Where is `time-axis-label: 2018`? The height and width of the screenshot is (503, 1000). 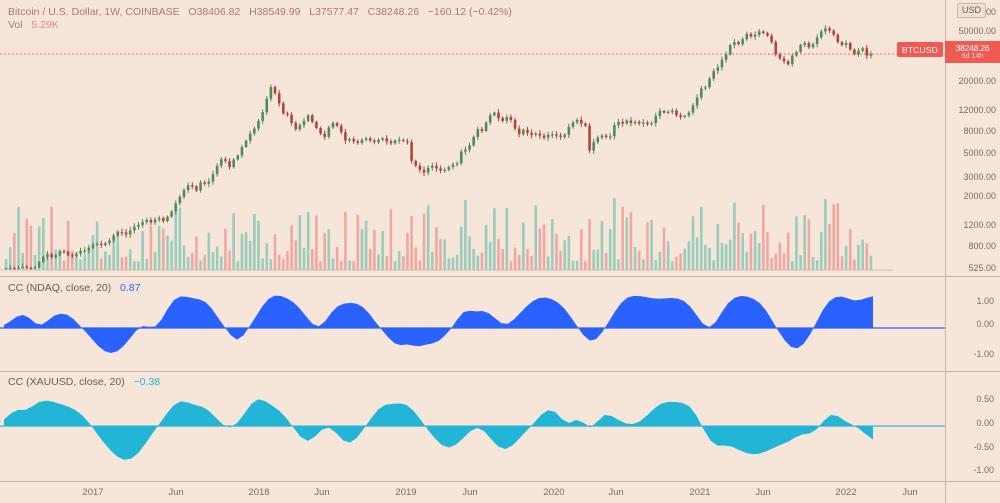 time-axis-label: 2018 is located at coordinates (259, 492).